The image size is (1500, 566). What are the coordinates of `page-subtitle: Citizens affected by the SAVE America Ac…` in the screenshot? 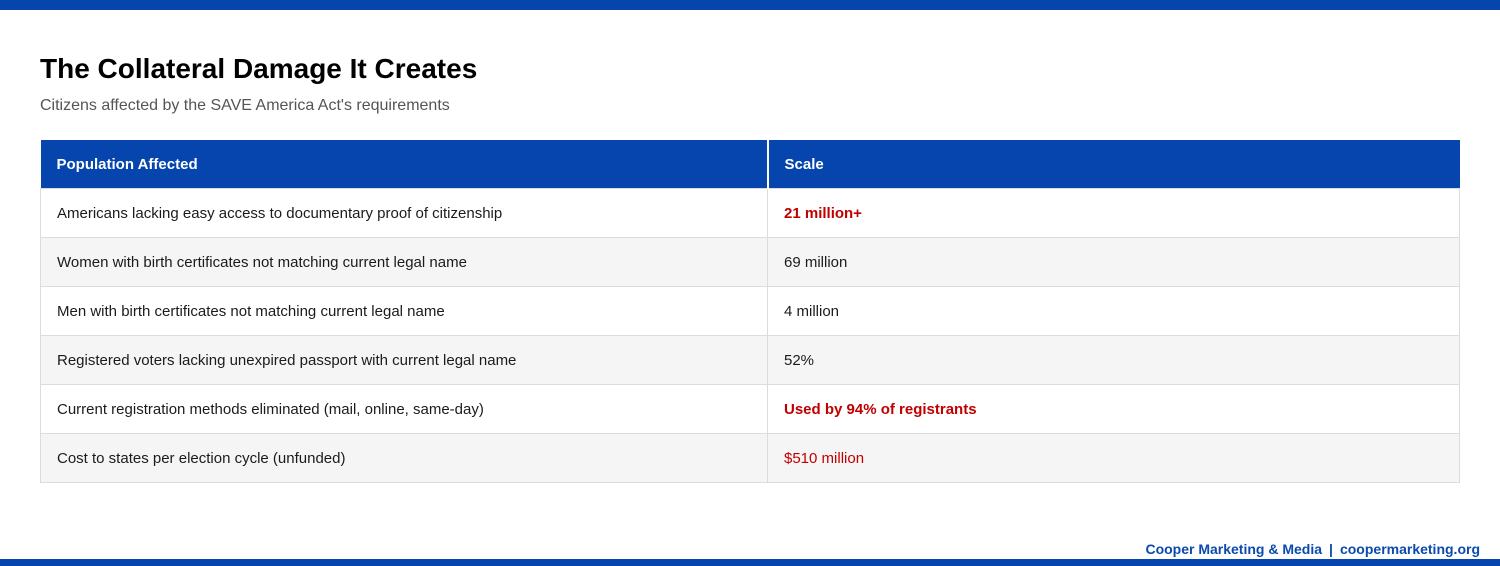 It's located at (245, 105).